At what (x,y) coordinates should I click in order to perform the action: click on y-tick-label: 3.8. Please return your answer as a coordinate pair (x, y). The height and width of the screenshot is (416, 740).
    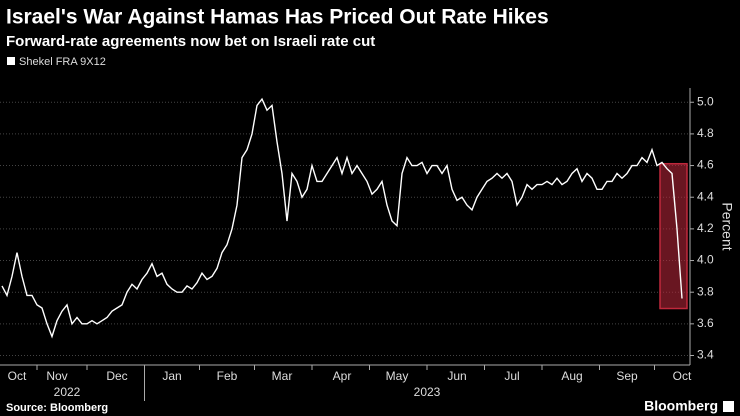
    Looking at the image, I should click on (705, 291).